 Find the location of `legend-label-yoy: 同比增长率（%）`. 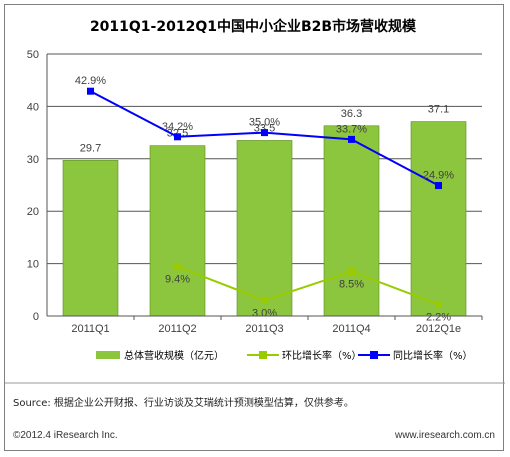

legend-label-yoy: 同比增长率（%） is located at coordinates (433, 355).